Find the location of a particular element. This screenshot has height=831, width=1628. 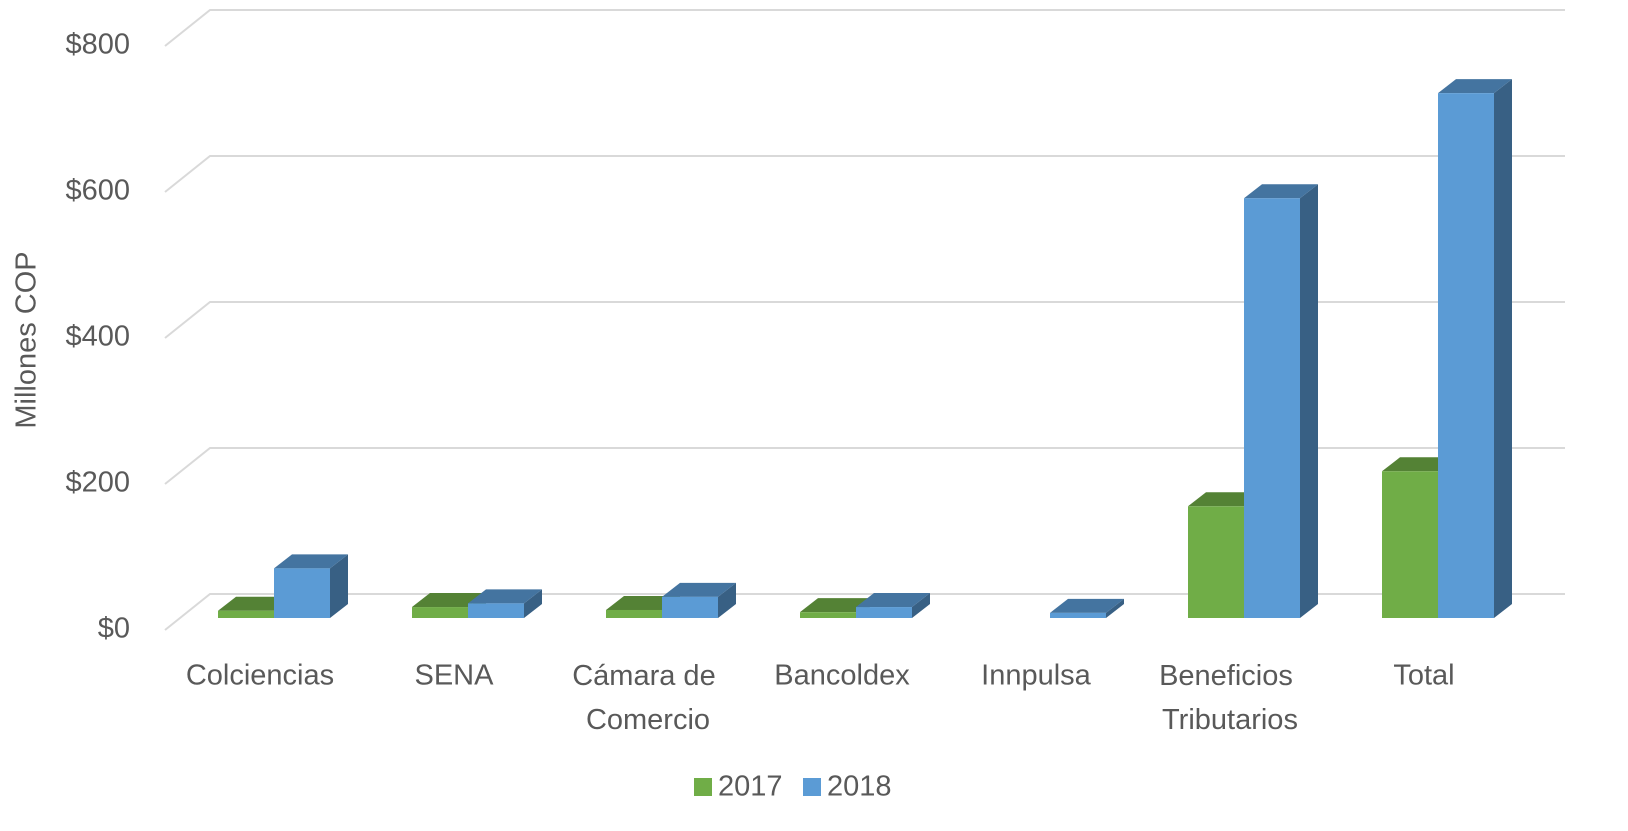

x-tick-label: Total is located at coordinates (1423, 676).